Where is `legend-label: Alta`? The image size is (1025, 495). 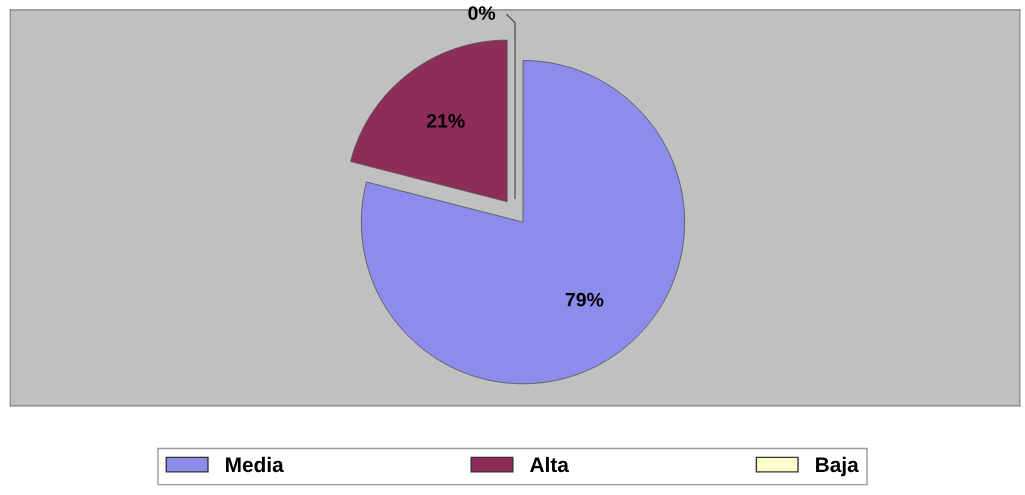
legend-label: Alta is located at coordinates (549, 464).